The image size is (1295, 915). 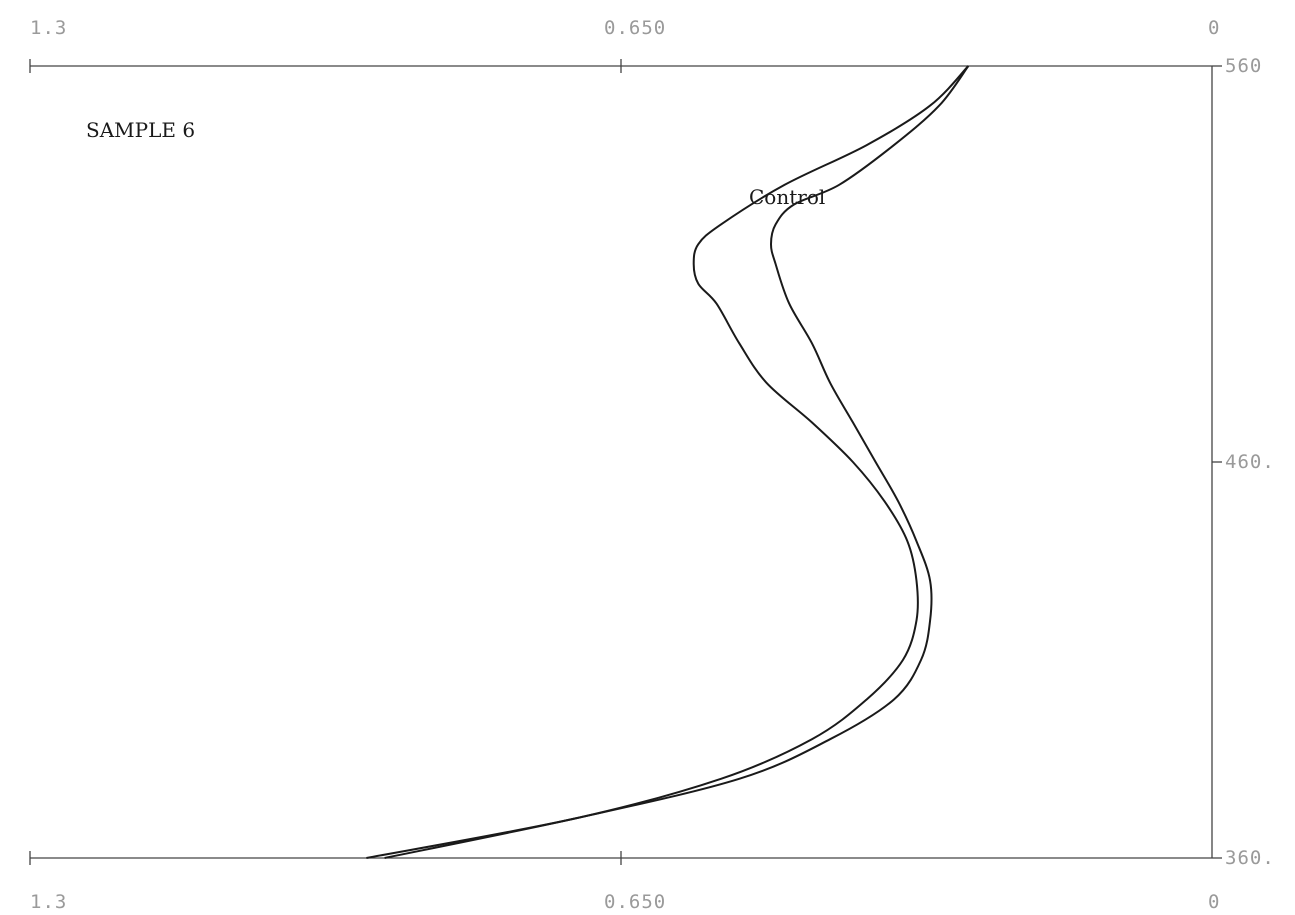 I want to click on y-tick-label: 460., so click(x=1250, y=462).